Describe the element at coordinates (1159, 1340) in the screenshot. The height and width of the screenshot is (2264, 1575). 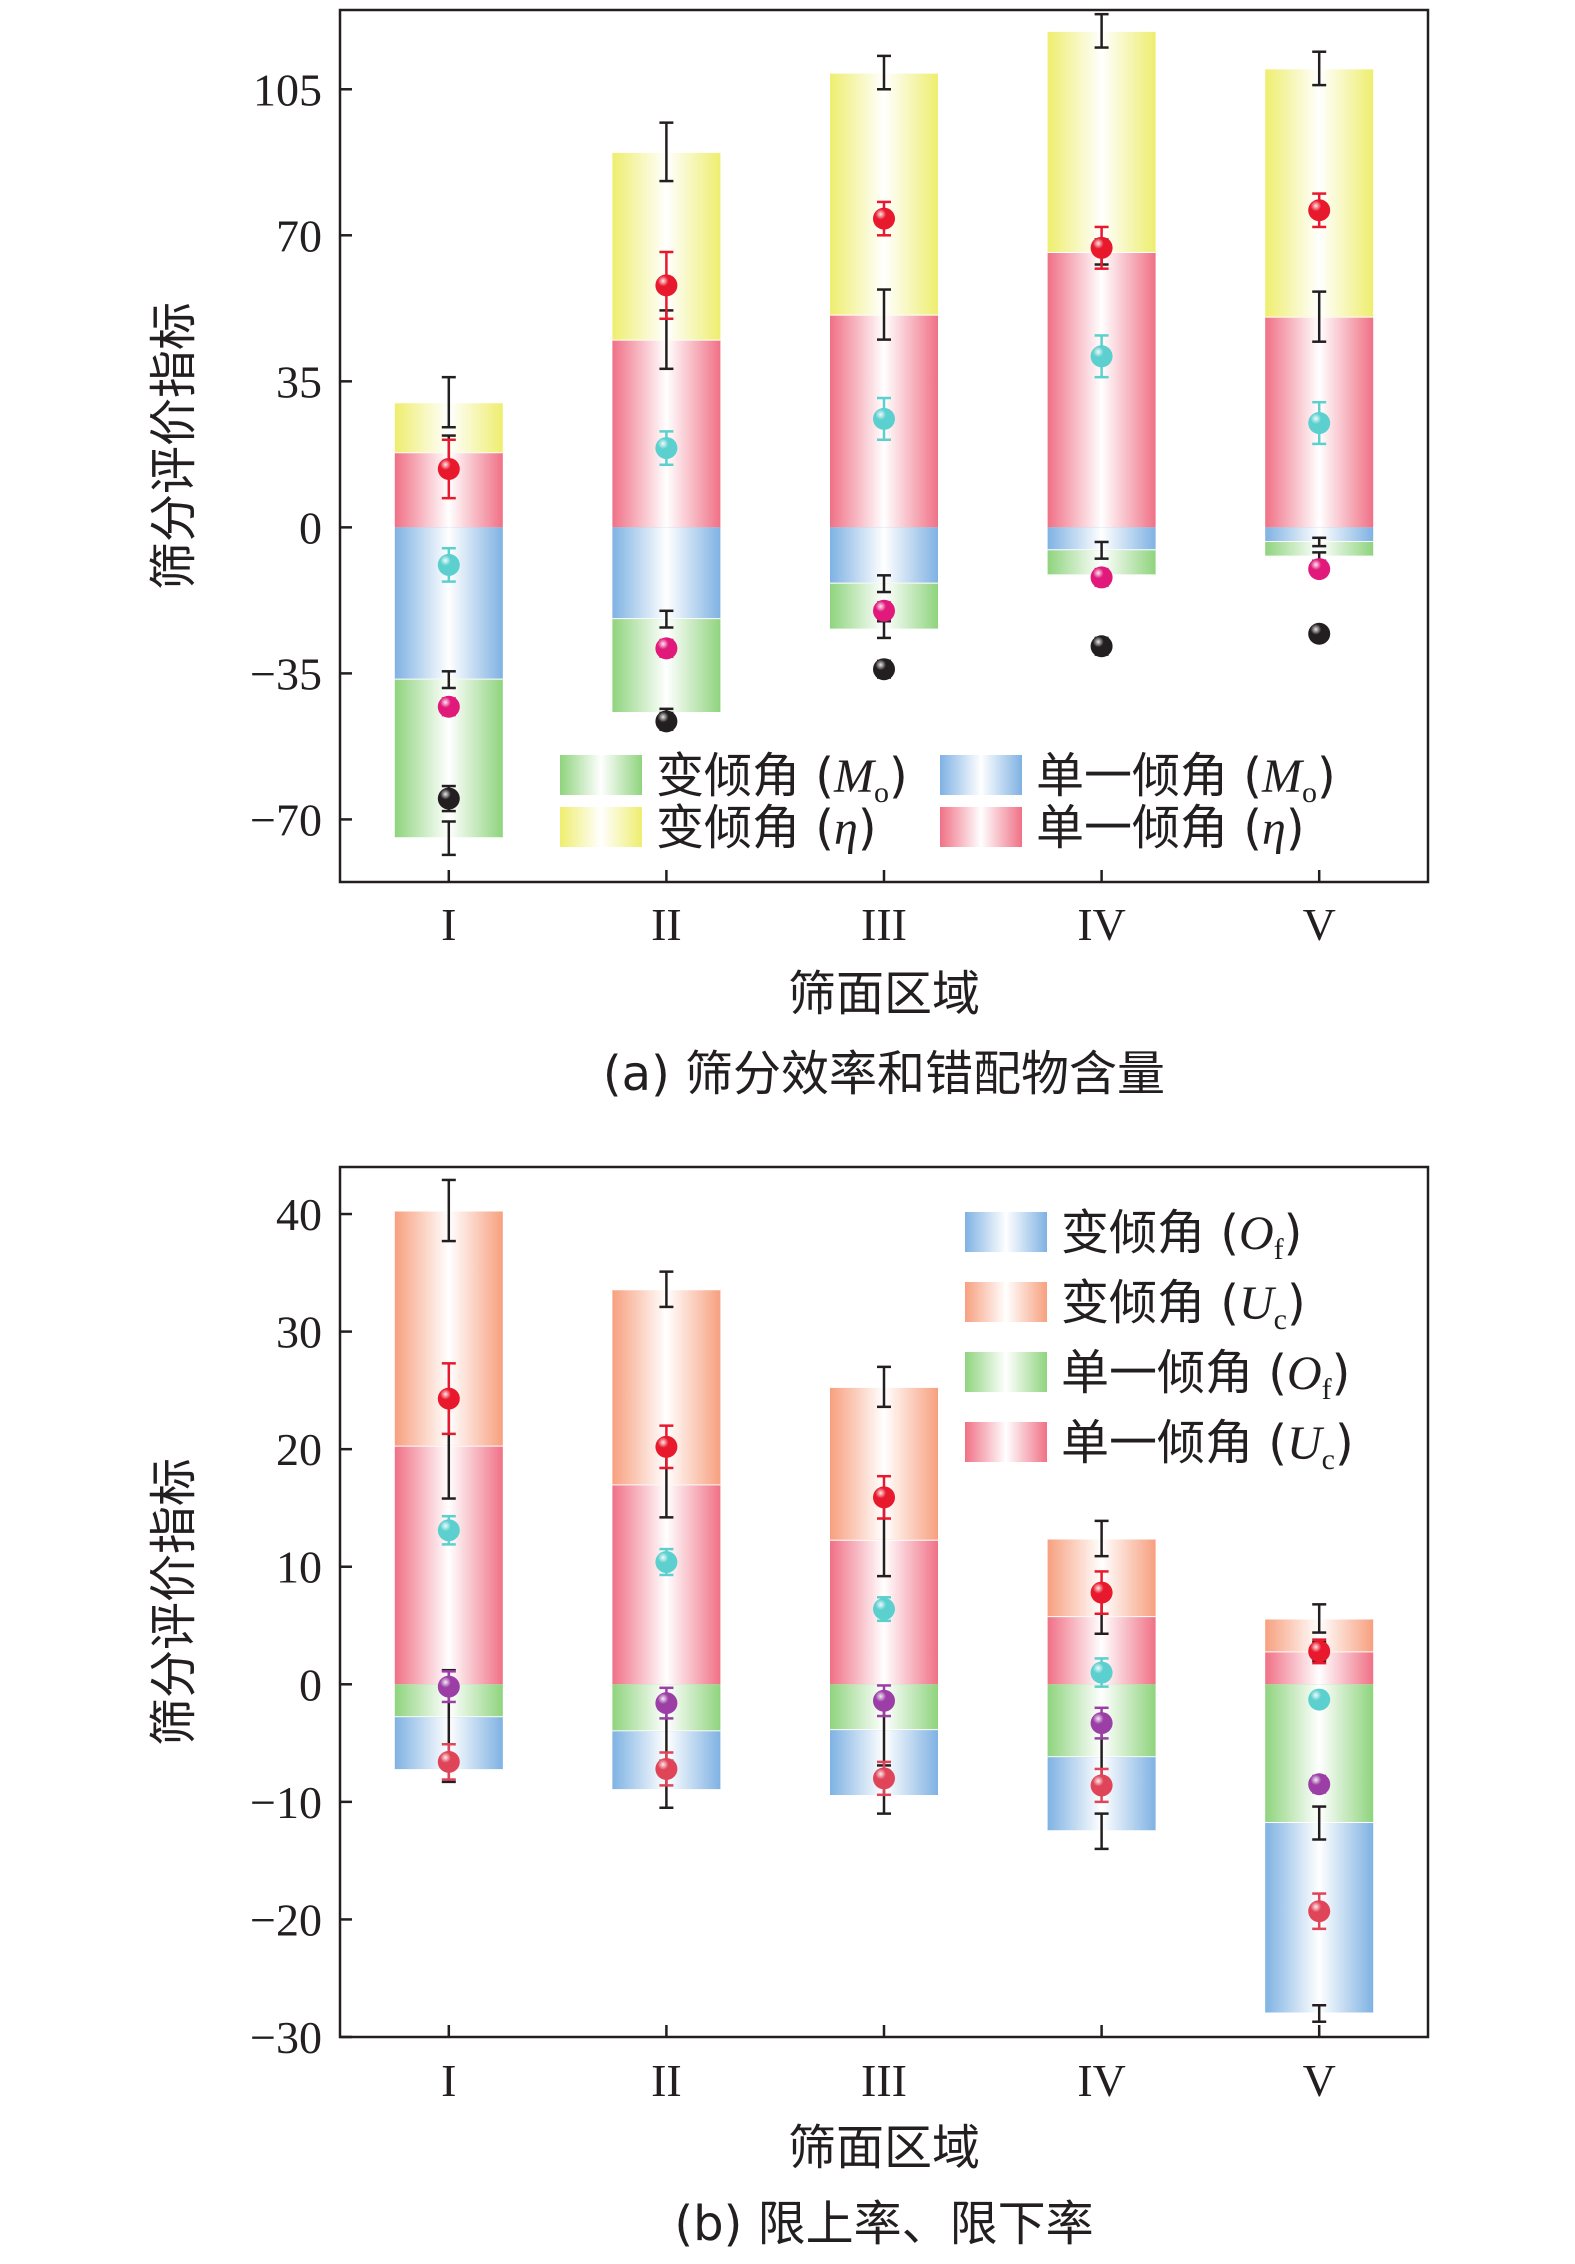
I see `panel-b-legend: 变倾角 (Of) 变倾角 (Uc) 单一倾角 (Of) 单一倾角 (Uc)` at that location.